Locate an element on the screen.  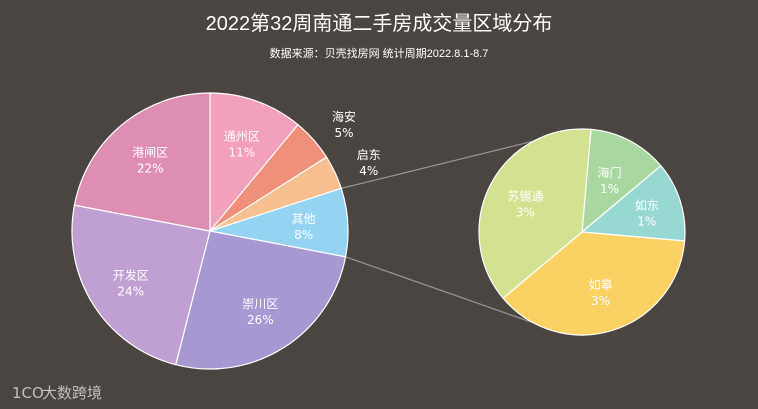
sub-pie-slice-苏锡通 is located at coordinates (535, 214).